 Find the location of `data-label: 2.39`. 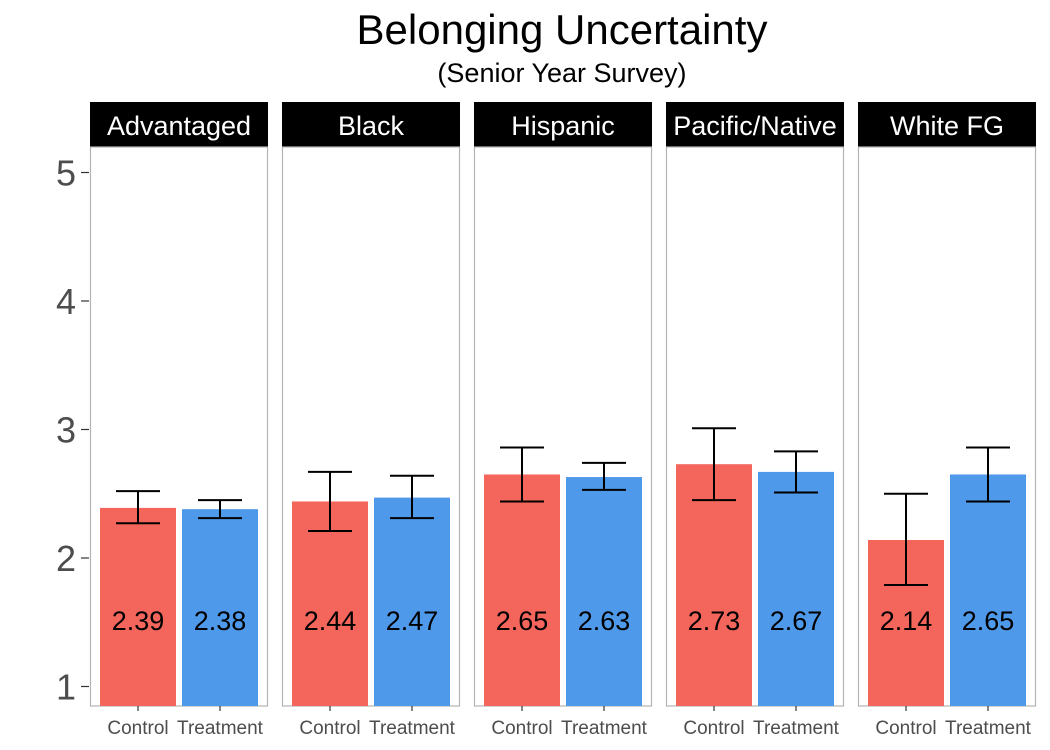

data-label: 2.39 is located at coordinates (138, 621).